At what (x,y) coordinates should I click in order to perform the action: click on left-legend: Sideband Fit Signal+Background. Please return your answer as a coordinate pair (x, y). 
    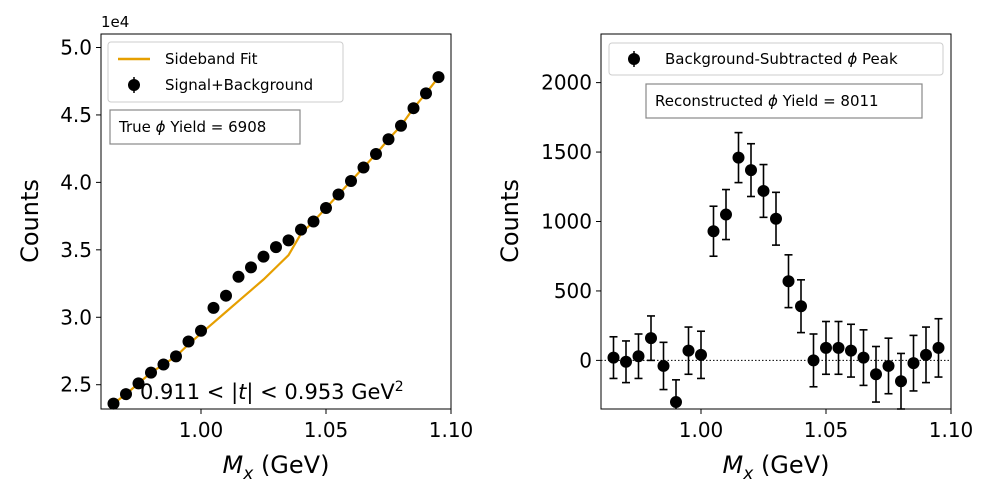
    Looking at the image, I should click on (225, 72).